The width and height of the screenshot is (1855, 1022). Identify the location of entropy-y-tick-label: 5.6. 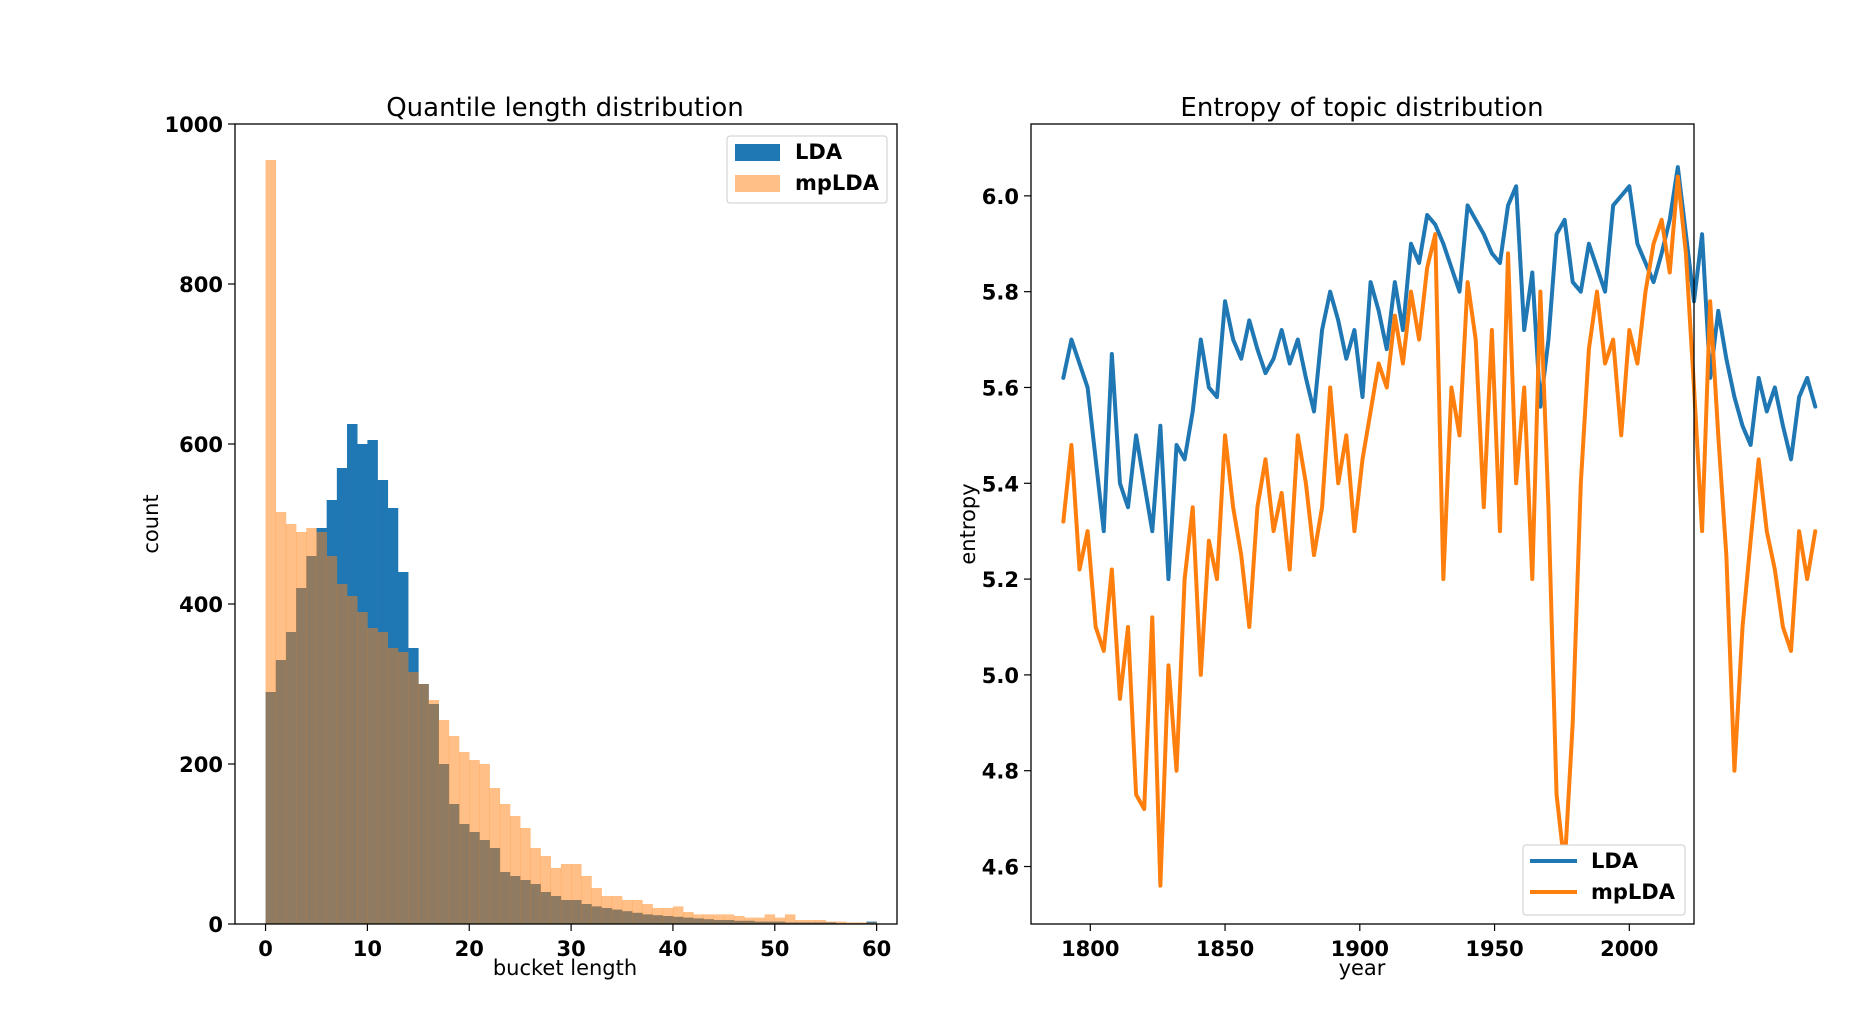
(1000, 388).